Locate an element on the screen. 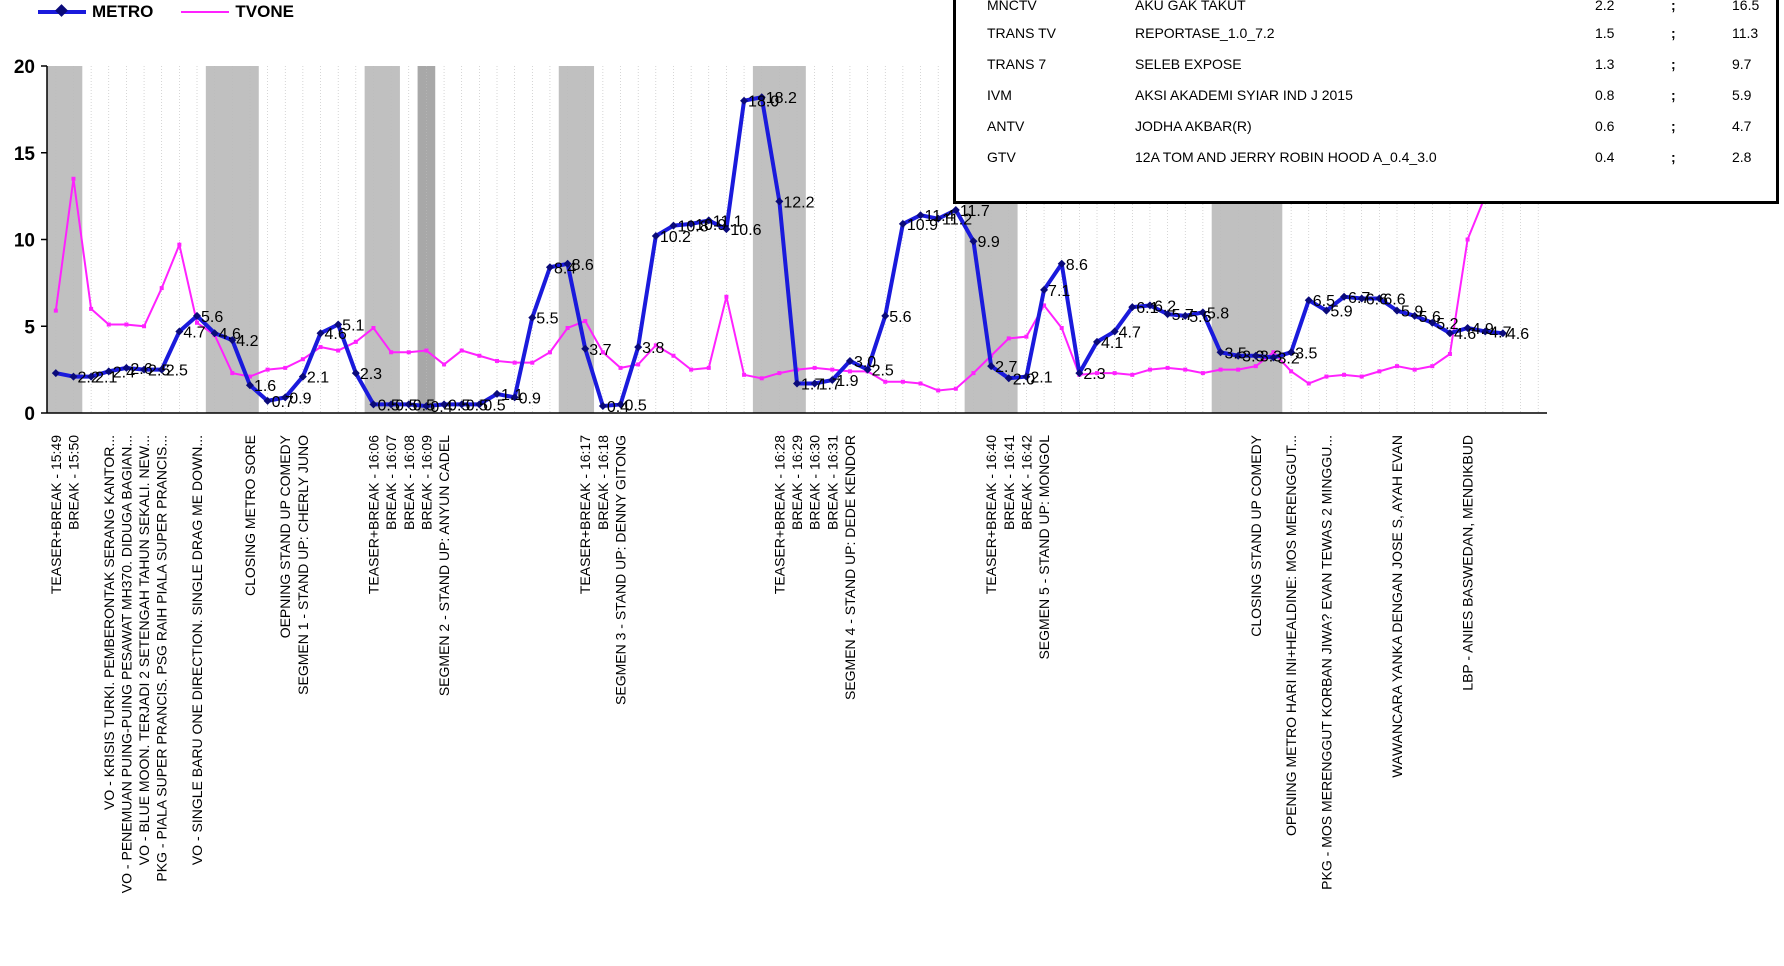  data-label-metro: 5.9 is located at coordinates (1341, 312).